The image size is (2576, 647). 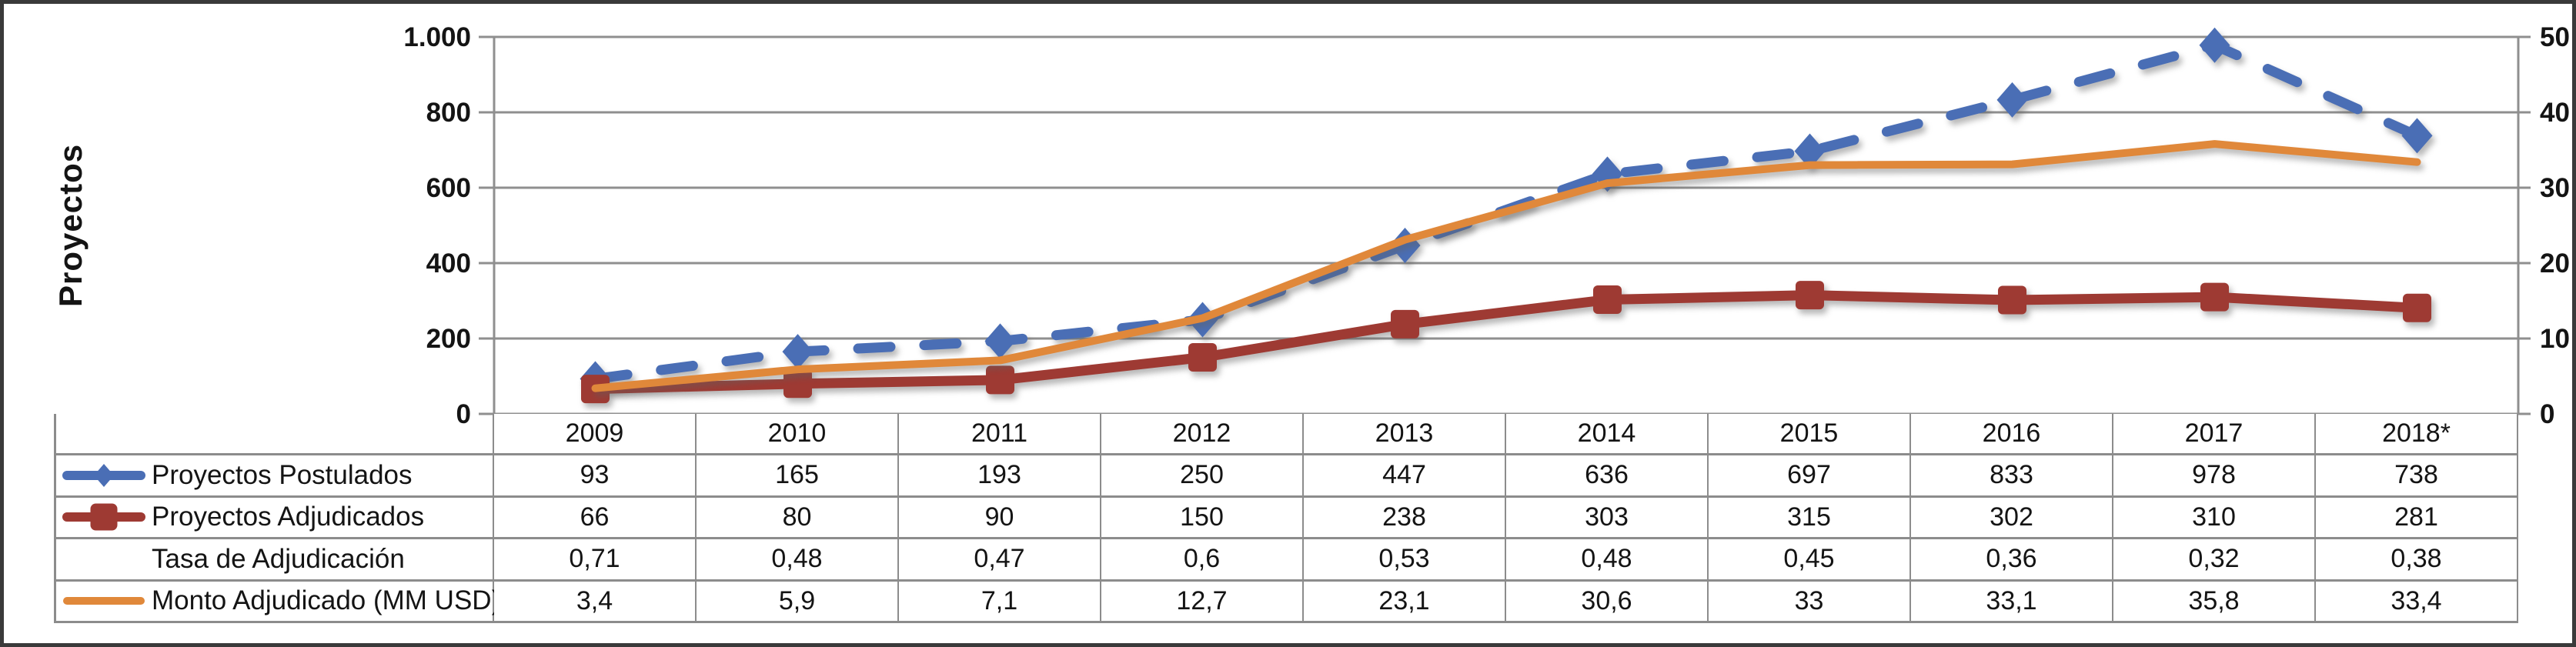 I want to click on legend-key-proyectos-adjudicados, so click(x=104, y=517).